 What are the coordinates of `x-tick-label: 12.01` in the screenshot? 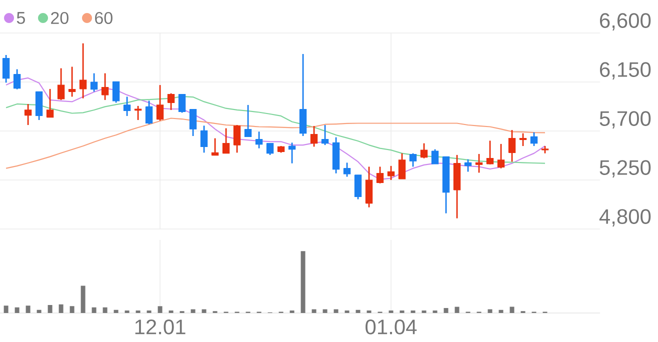 It's located at (160, 327).